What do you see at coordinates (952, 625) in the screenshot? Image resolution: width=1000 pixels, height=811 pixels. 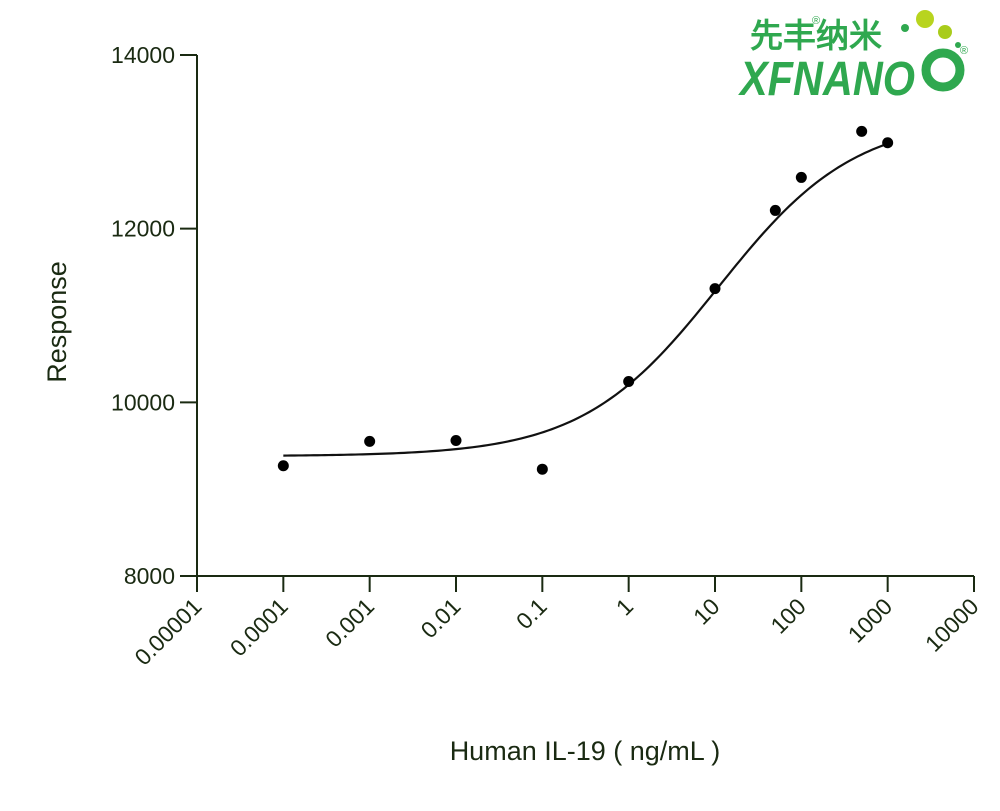 I see `x-tick-label: 10000` at bounding box center [952, 625].